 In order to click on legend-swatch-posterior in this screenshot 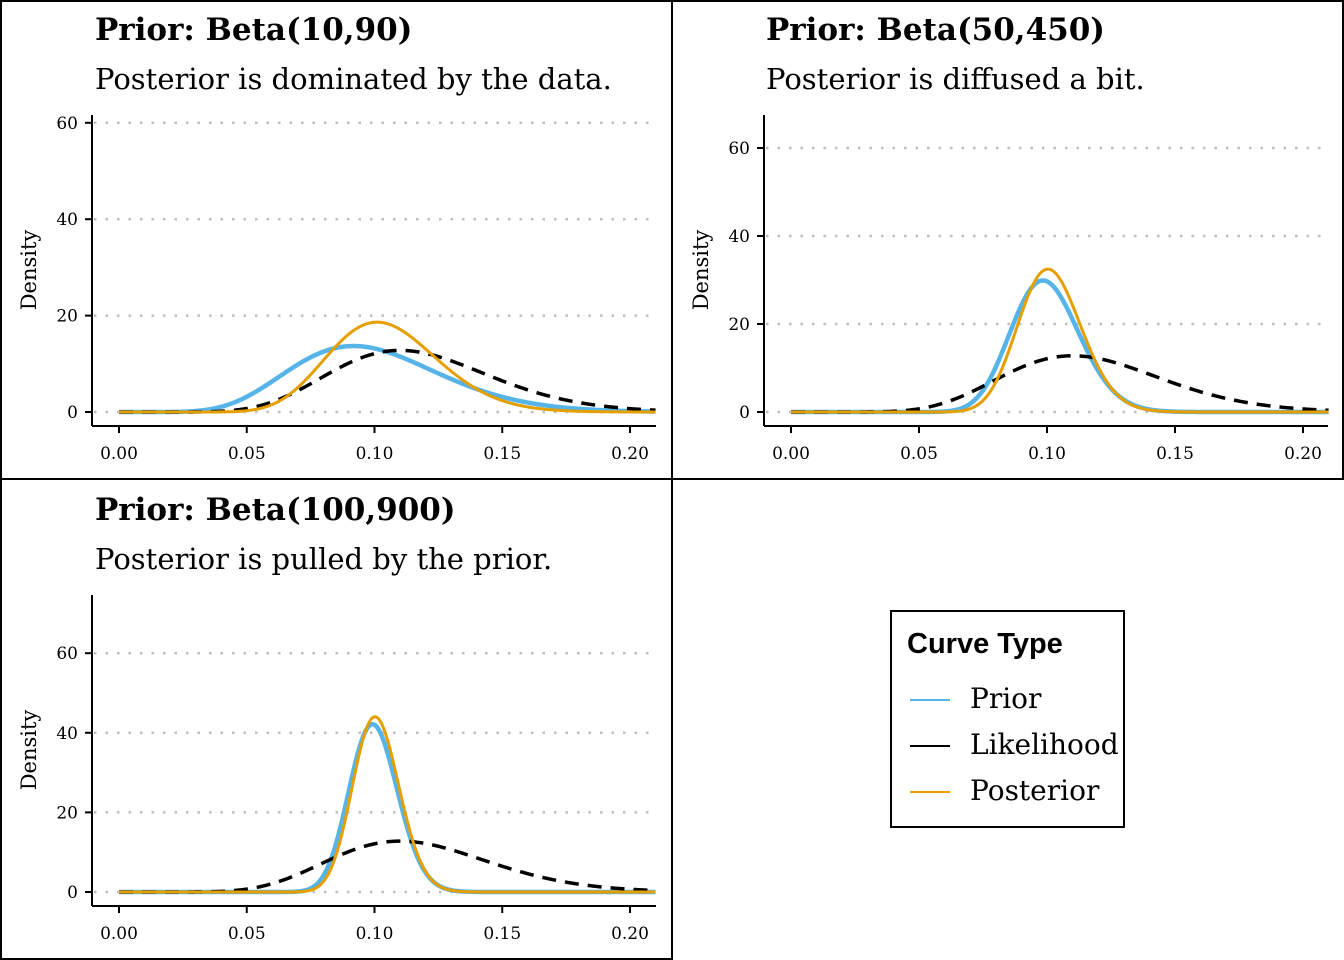, I will do `click(930, 792)`.